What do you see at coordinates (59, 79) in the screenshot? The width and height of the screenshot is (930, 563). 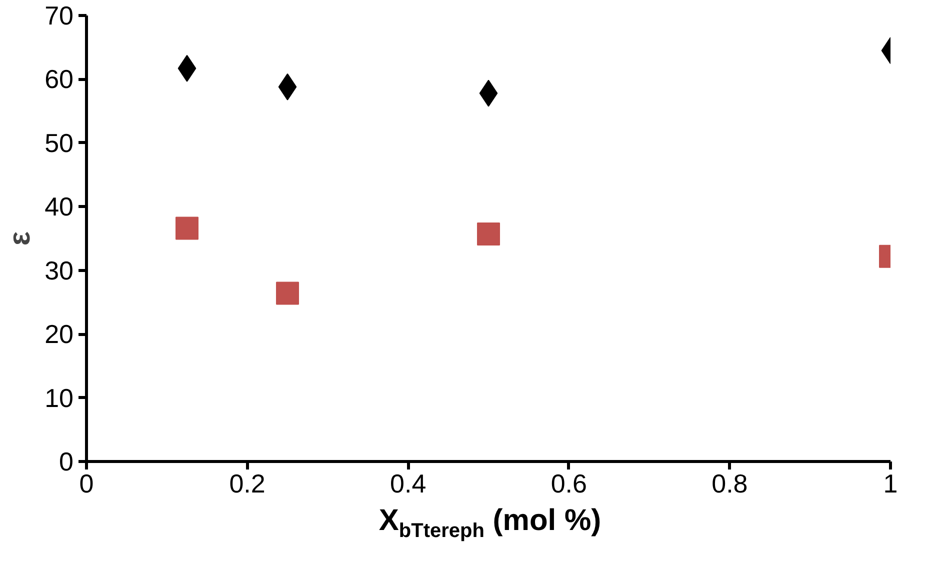 I see `y-tick-label: 60` at bounding box center [59, 79].